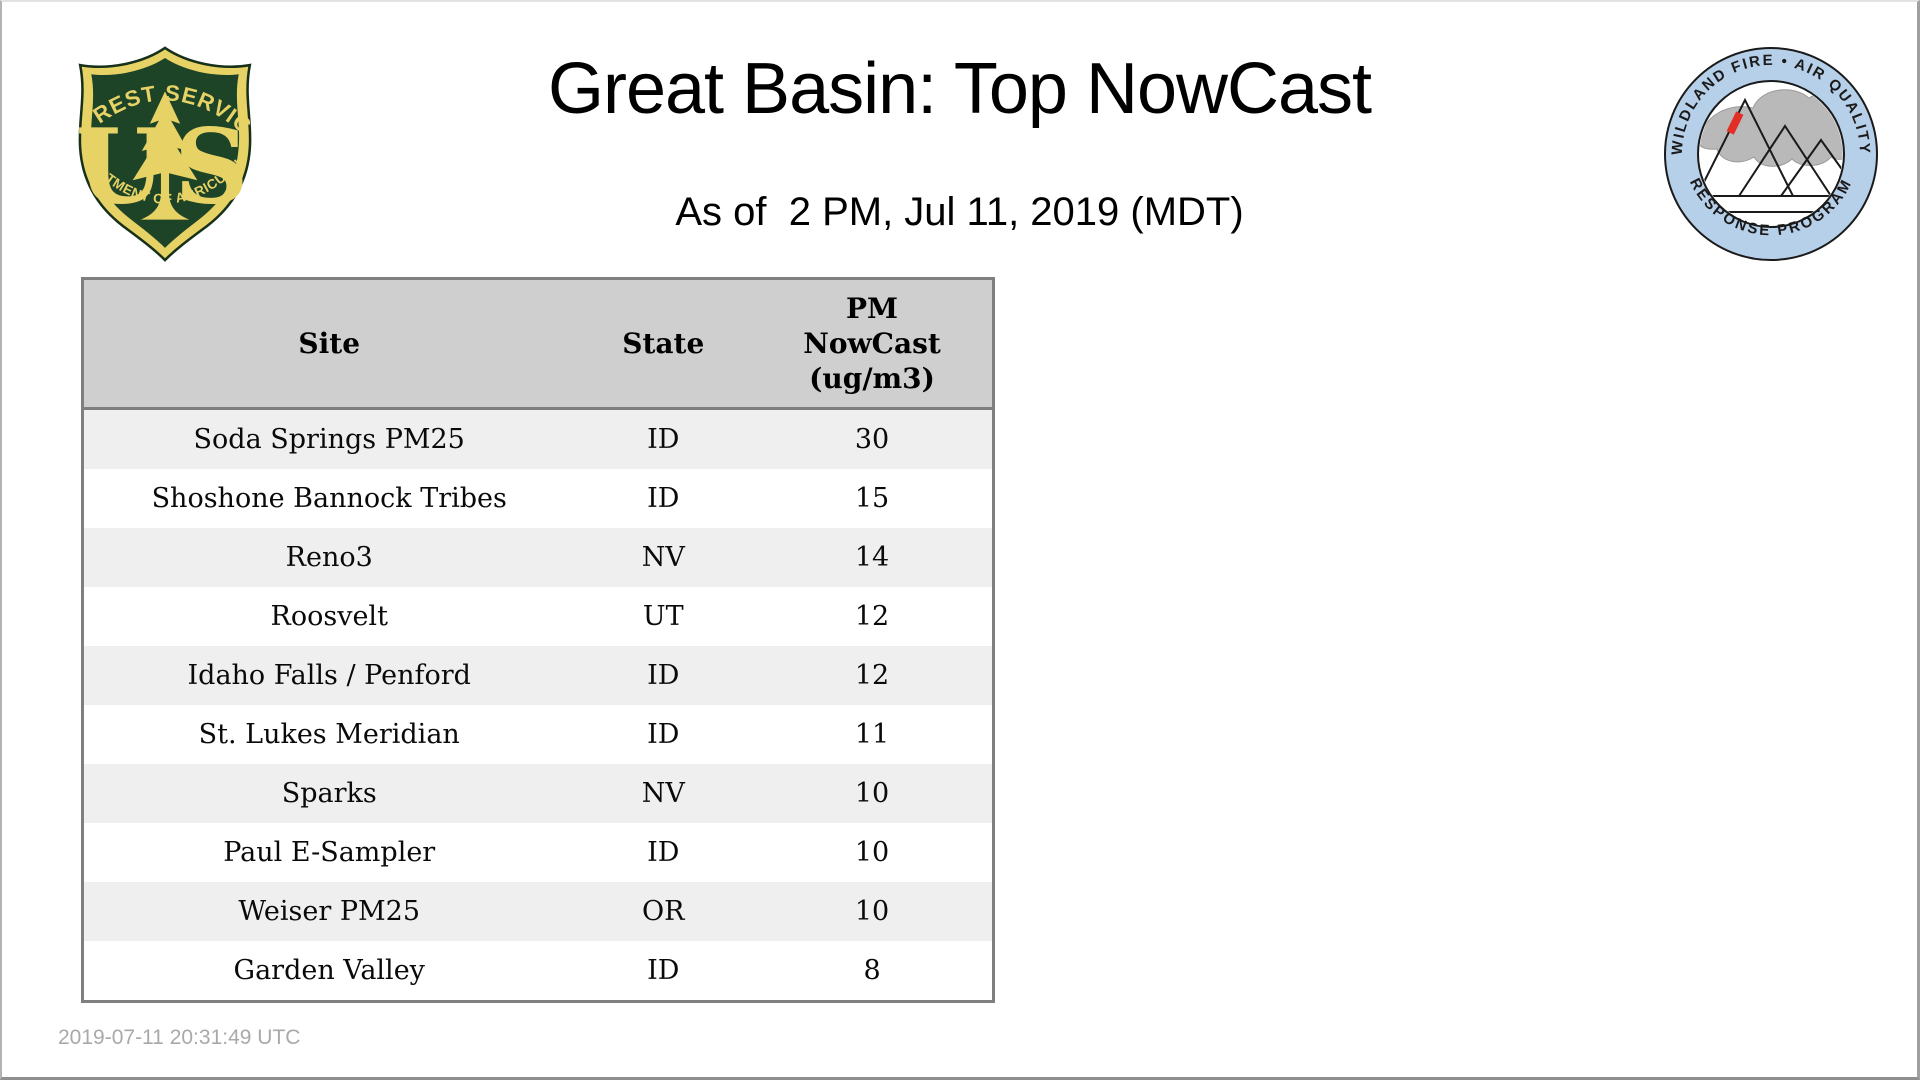  What do you see at coordinates (538, 734) in the screenshot?
I see `table-row: St. Lukes Meridian ID 11` at bounding box center [538, 734].